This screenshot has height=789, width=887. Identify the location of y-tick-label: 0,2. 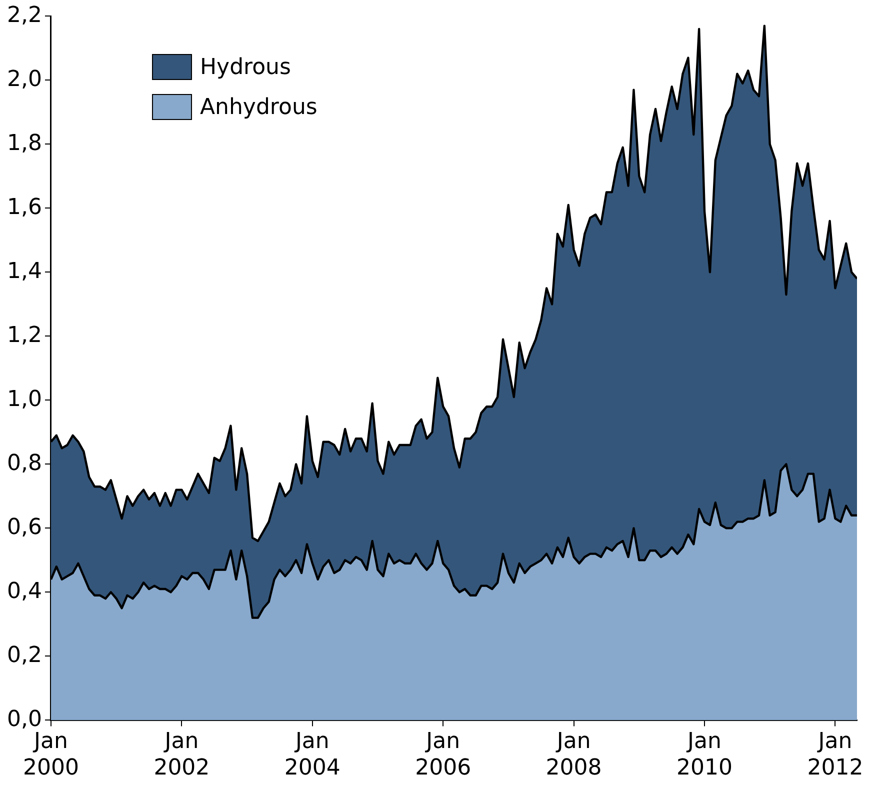
(24, 655).